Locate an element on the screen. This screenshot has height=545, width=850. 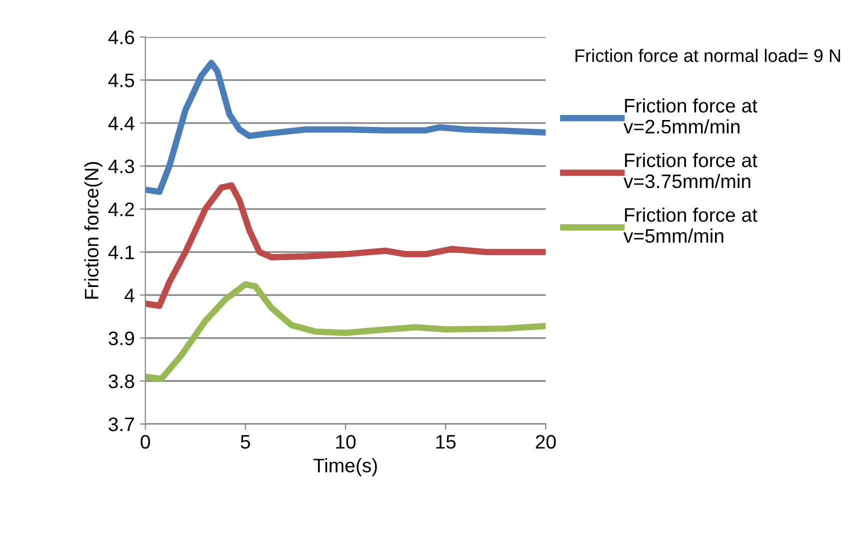
x-tick-label: 5 is located at coordinates (245, 442).